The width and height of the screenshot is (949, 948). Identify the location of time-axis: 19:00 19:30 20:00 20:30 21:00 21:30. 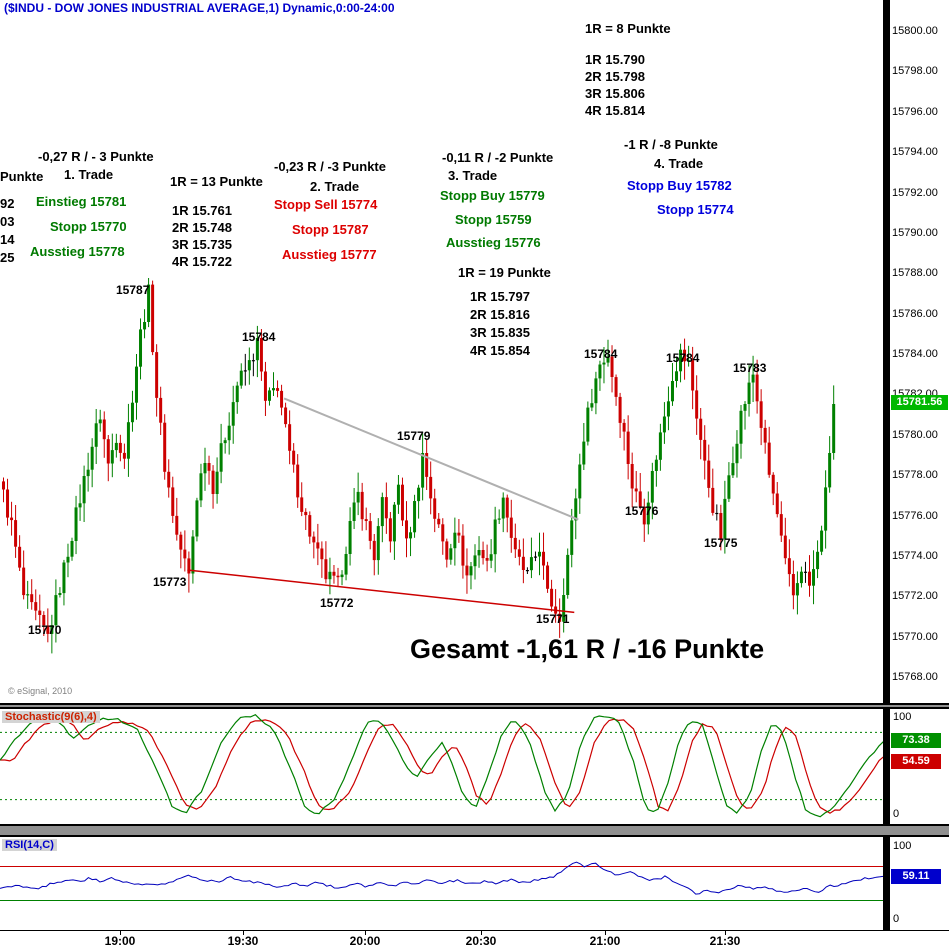
(474, 939).